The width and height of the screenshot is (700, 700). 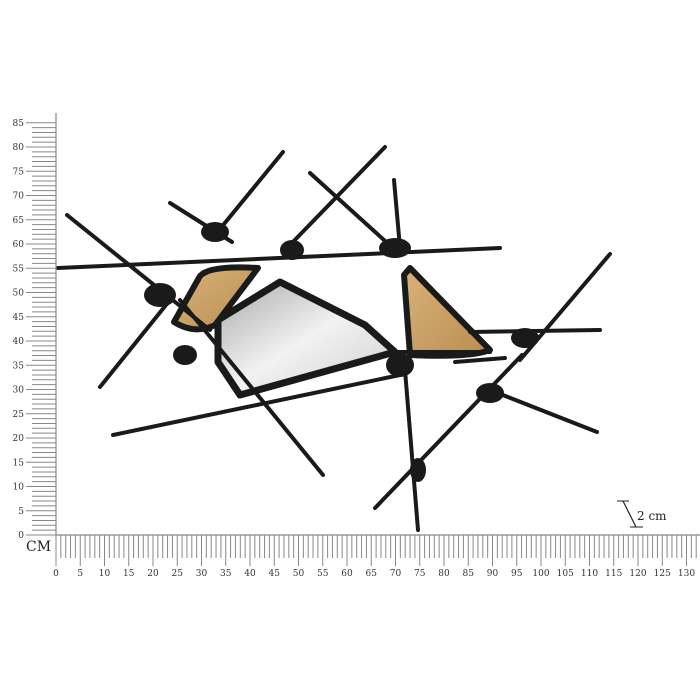 I want to click on horizontal-tick-label: 25, so click(x=178, y=574).